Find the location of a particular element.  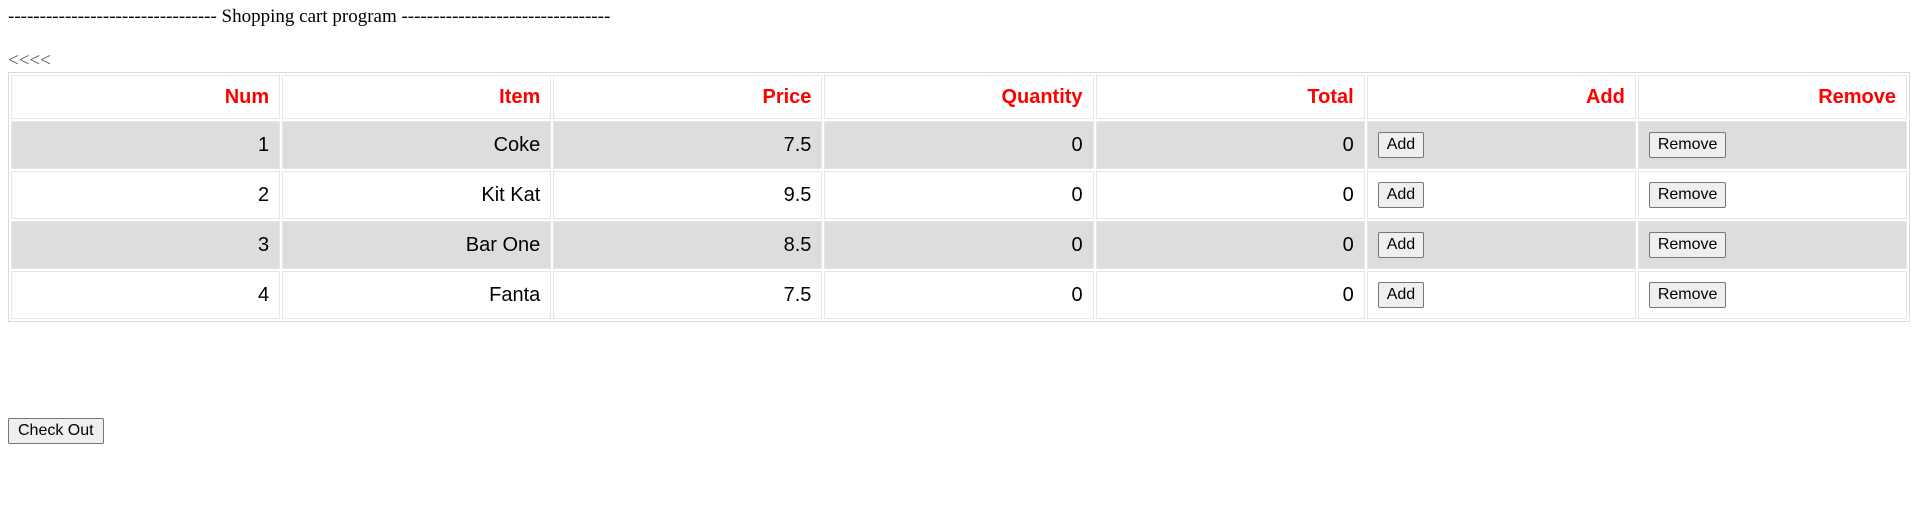

cell-num: 1 is located at coordinates (146, 145).